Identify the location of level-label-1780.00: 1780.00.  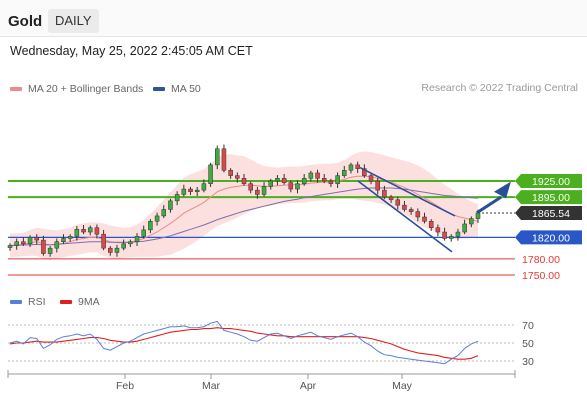
(541, 260).